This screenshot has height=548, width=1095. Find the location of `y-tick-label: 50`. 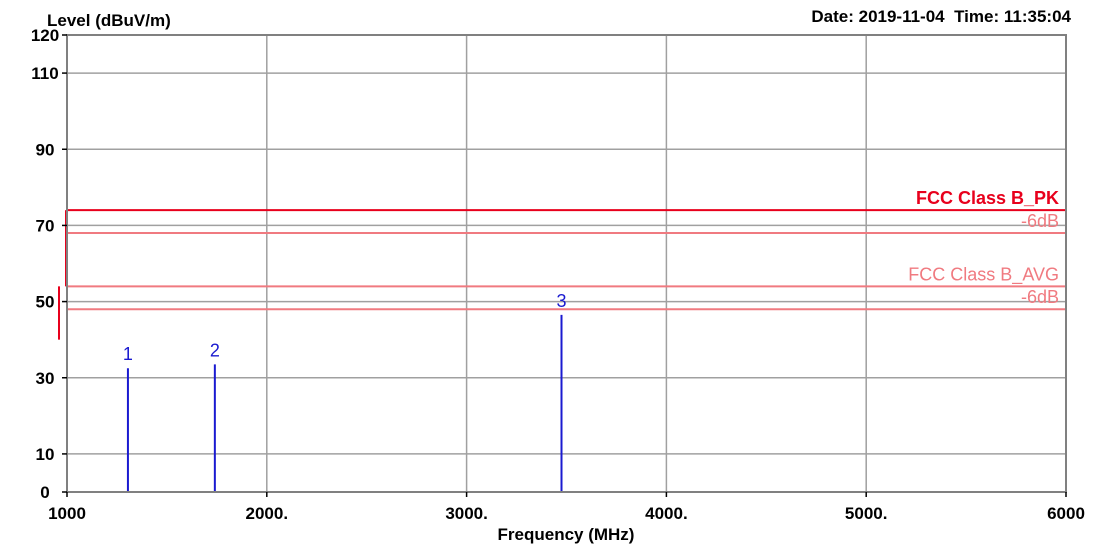

y-tick-label: 50 is located at coordinates (45, 302).